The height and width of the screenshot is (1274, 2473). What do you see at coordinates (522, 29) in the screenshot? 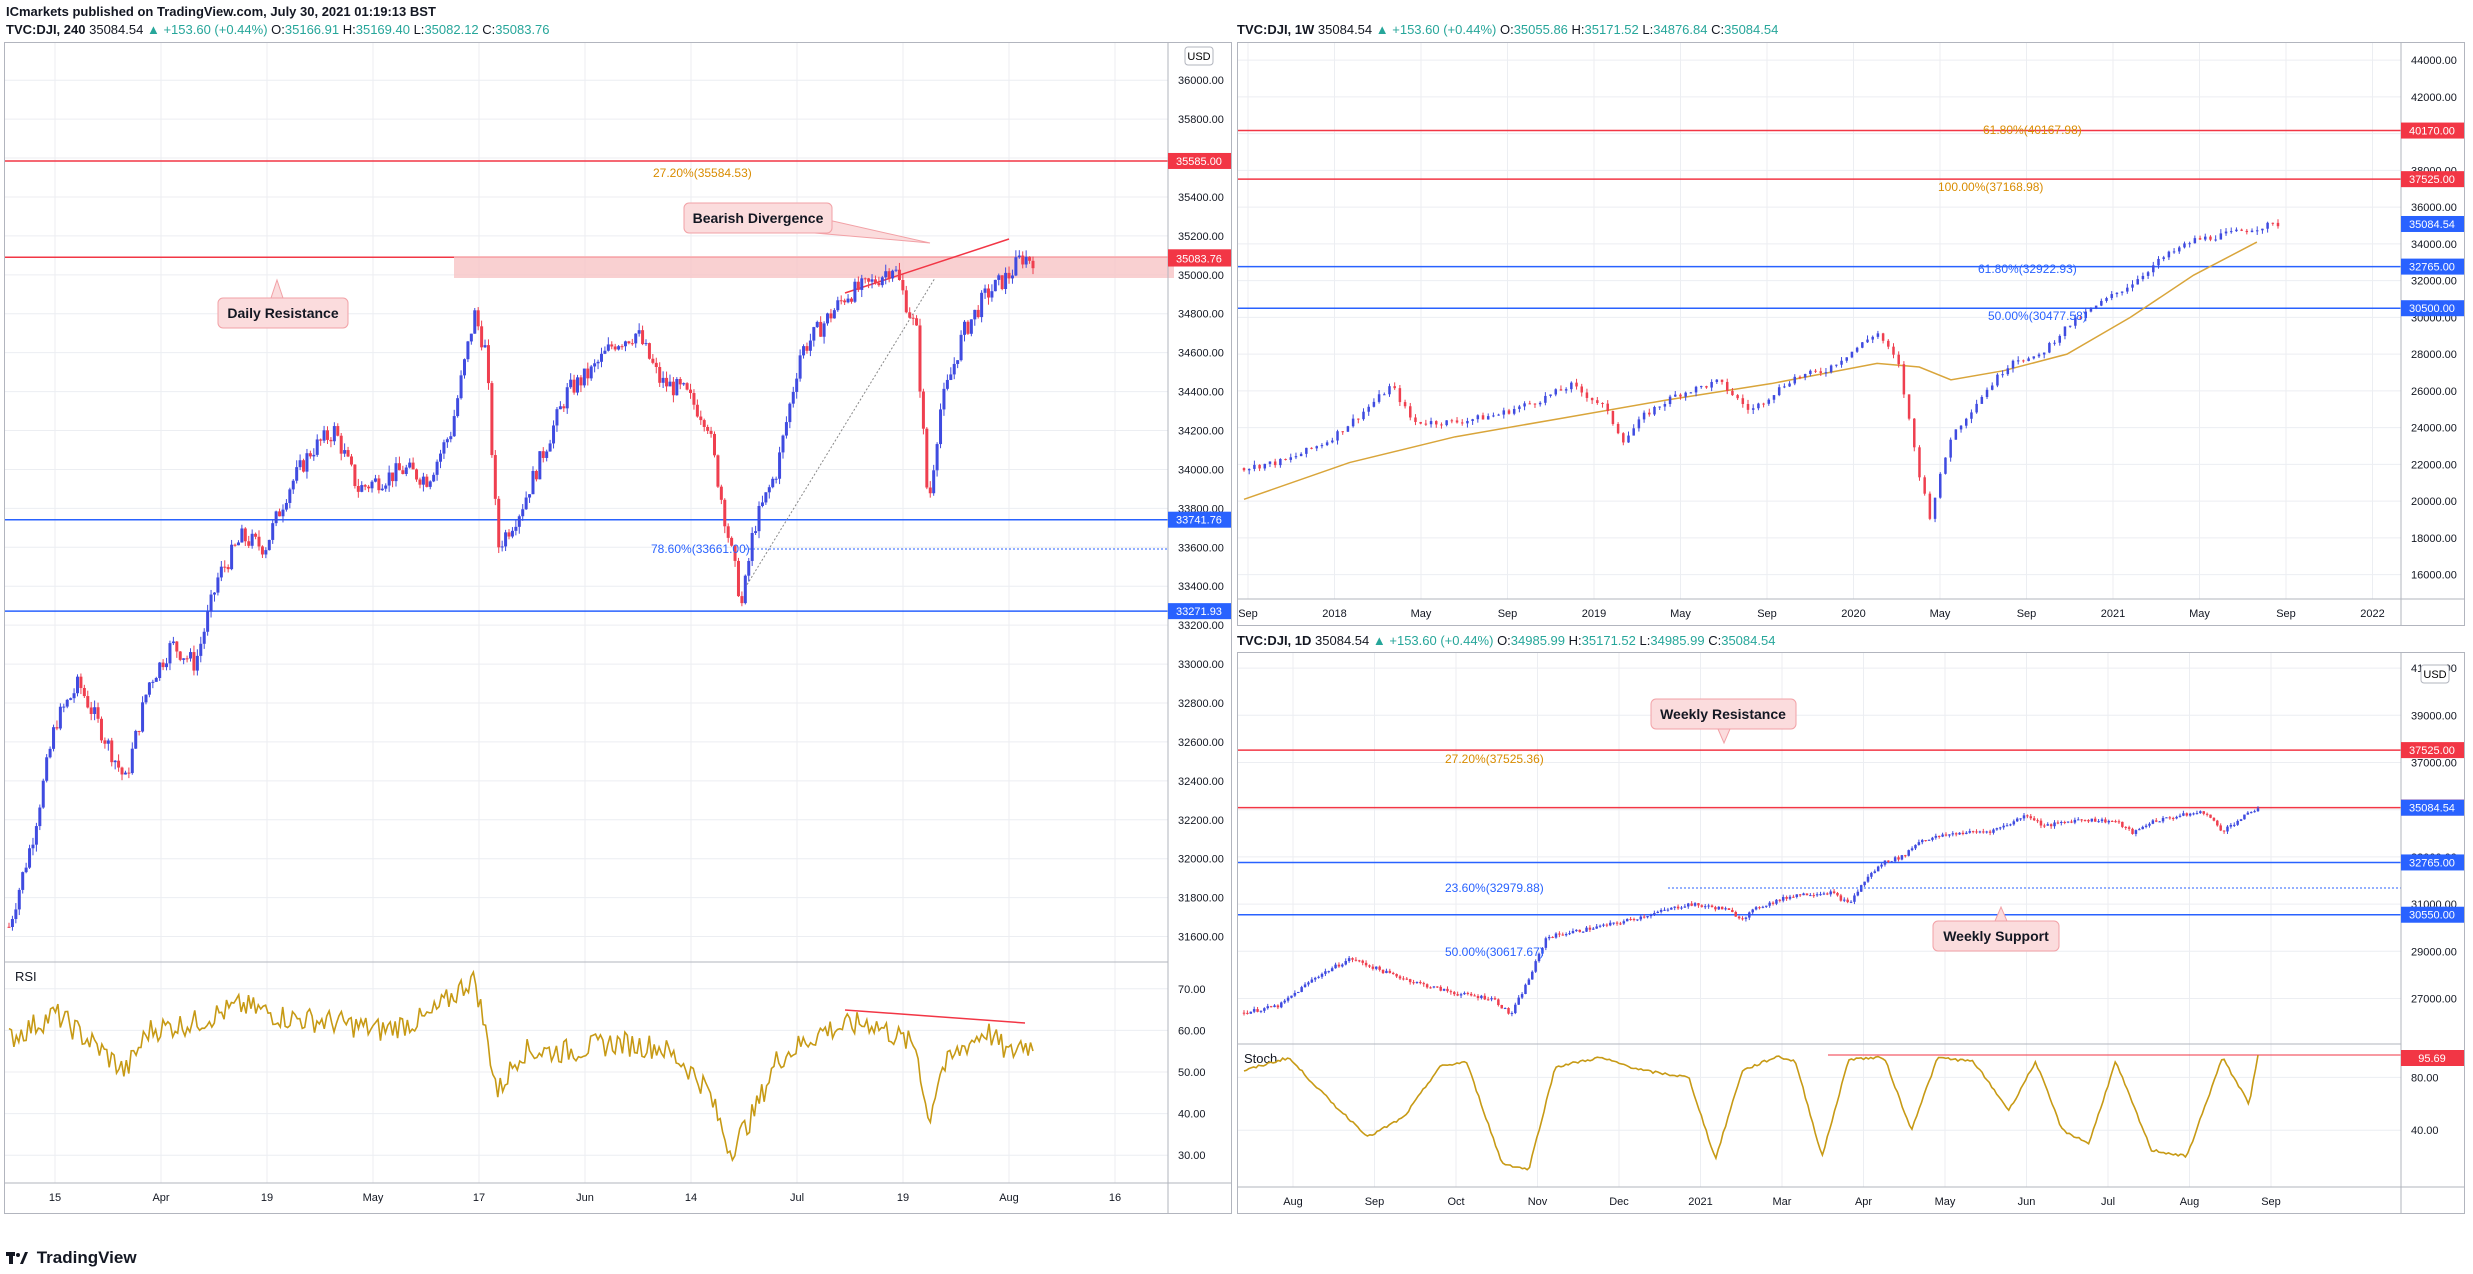
I see `left-close: 35083.76` at bounding box center [522, 29].